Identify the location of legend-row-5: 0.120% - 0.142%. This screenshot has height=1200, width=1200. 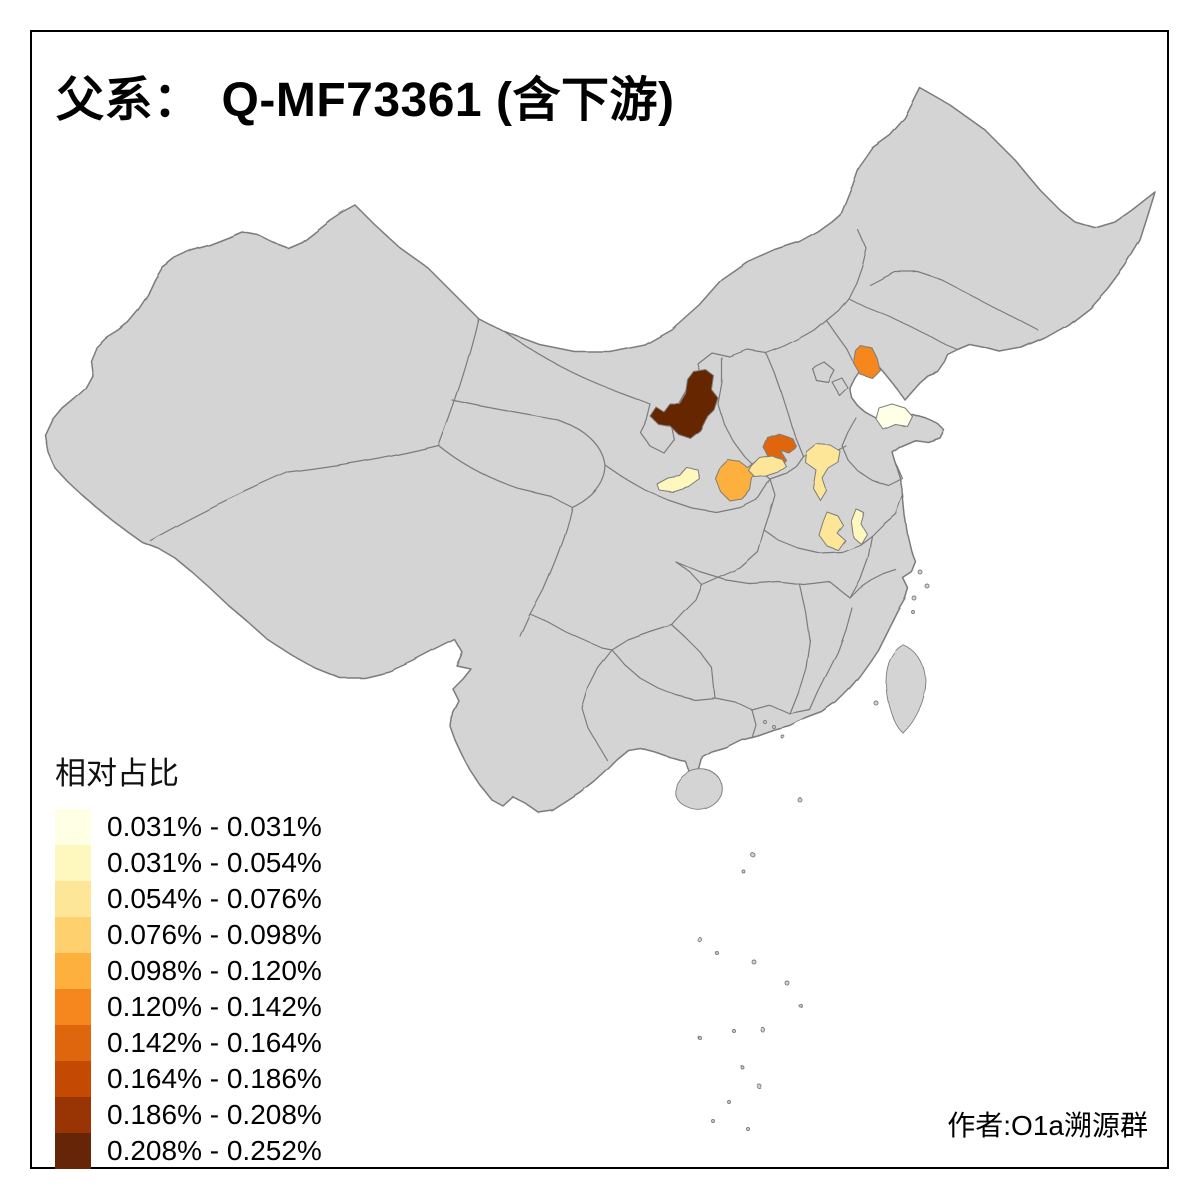
(188, 1007).